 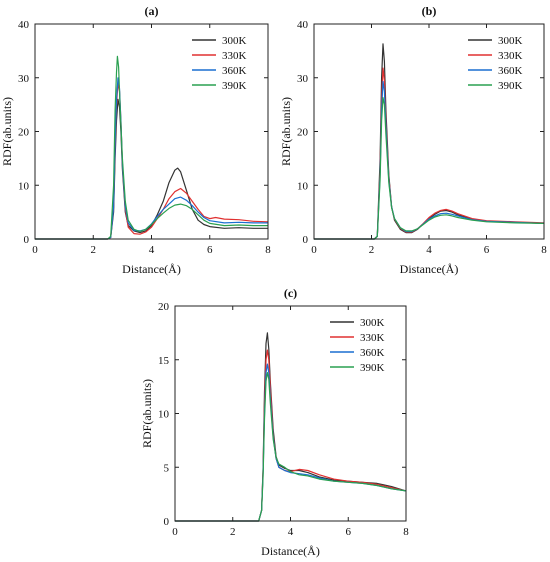 What do you see at coordinates (167, 468) in the screenshot?
I see `y-tick-label: 5` at bounding box center [167, 468].